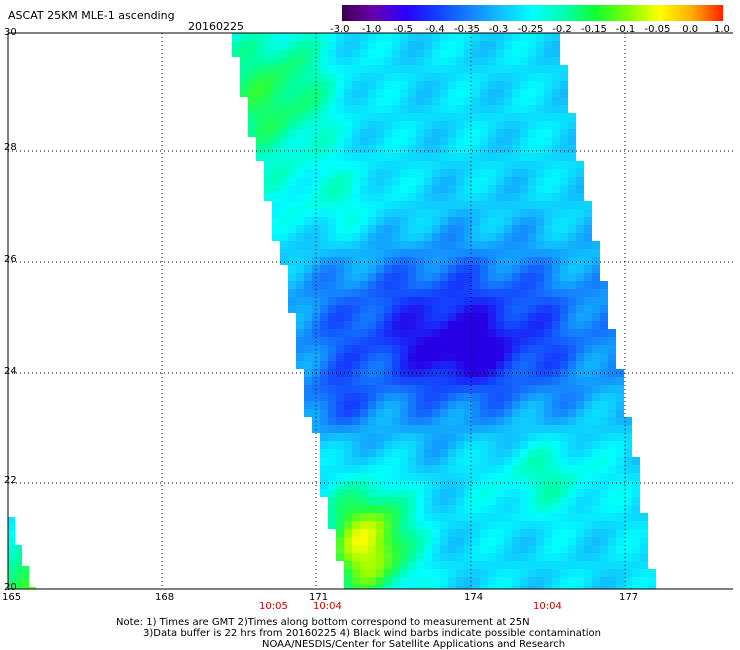 This screenshot has height=650, width=740. What do you see at coordinates (10, 259) in the screenshot?
I see `lat-label-26: 26` at bounding box center [10, 259].